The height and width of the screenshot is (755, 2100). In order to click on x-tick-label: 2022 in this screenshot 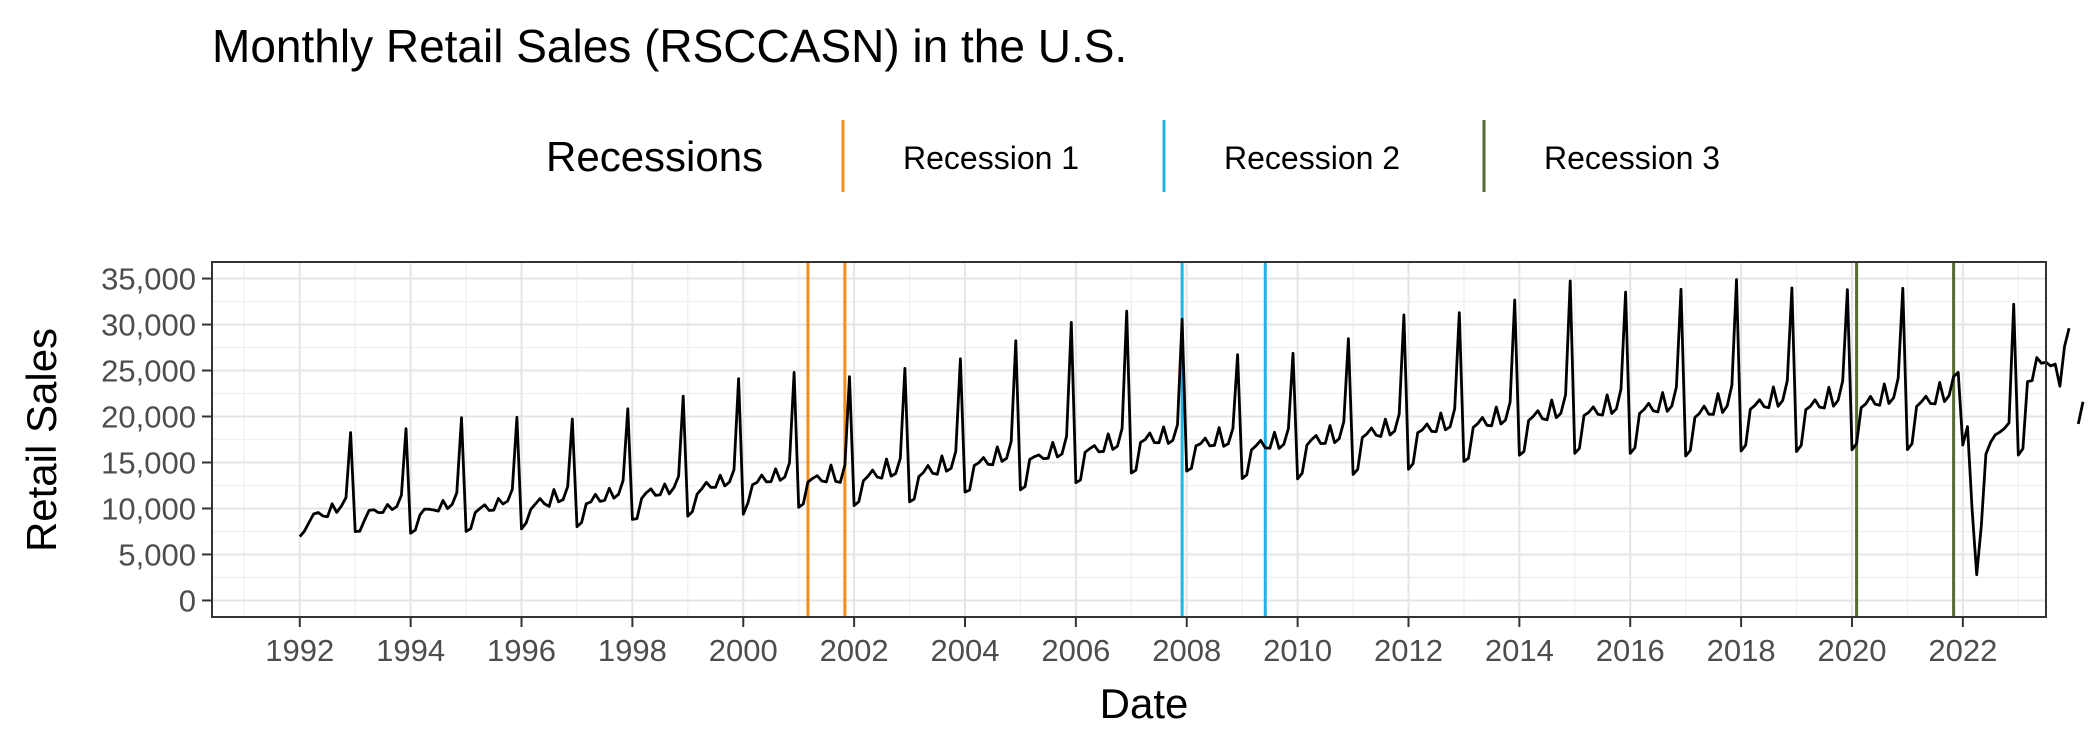, I will do `click(1962, 650)`.